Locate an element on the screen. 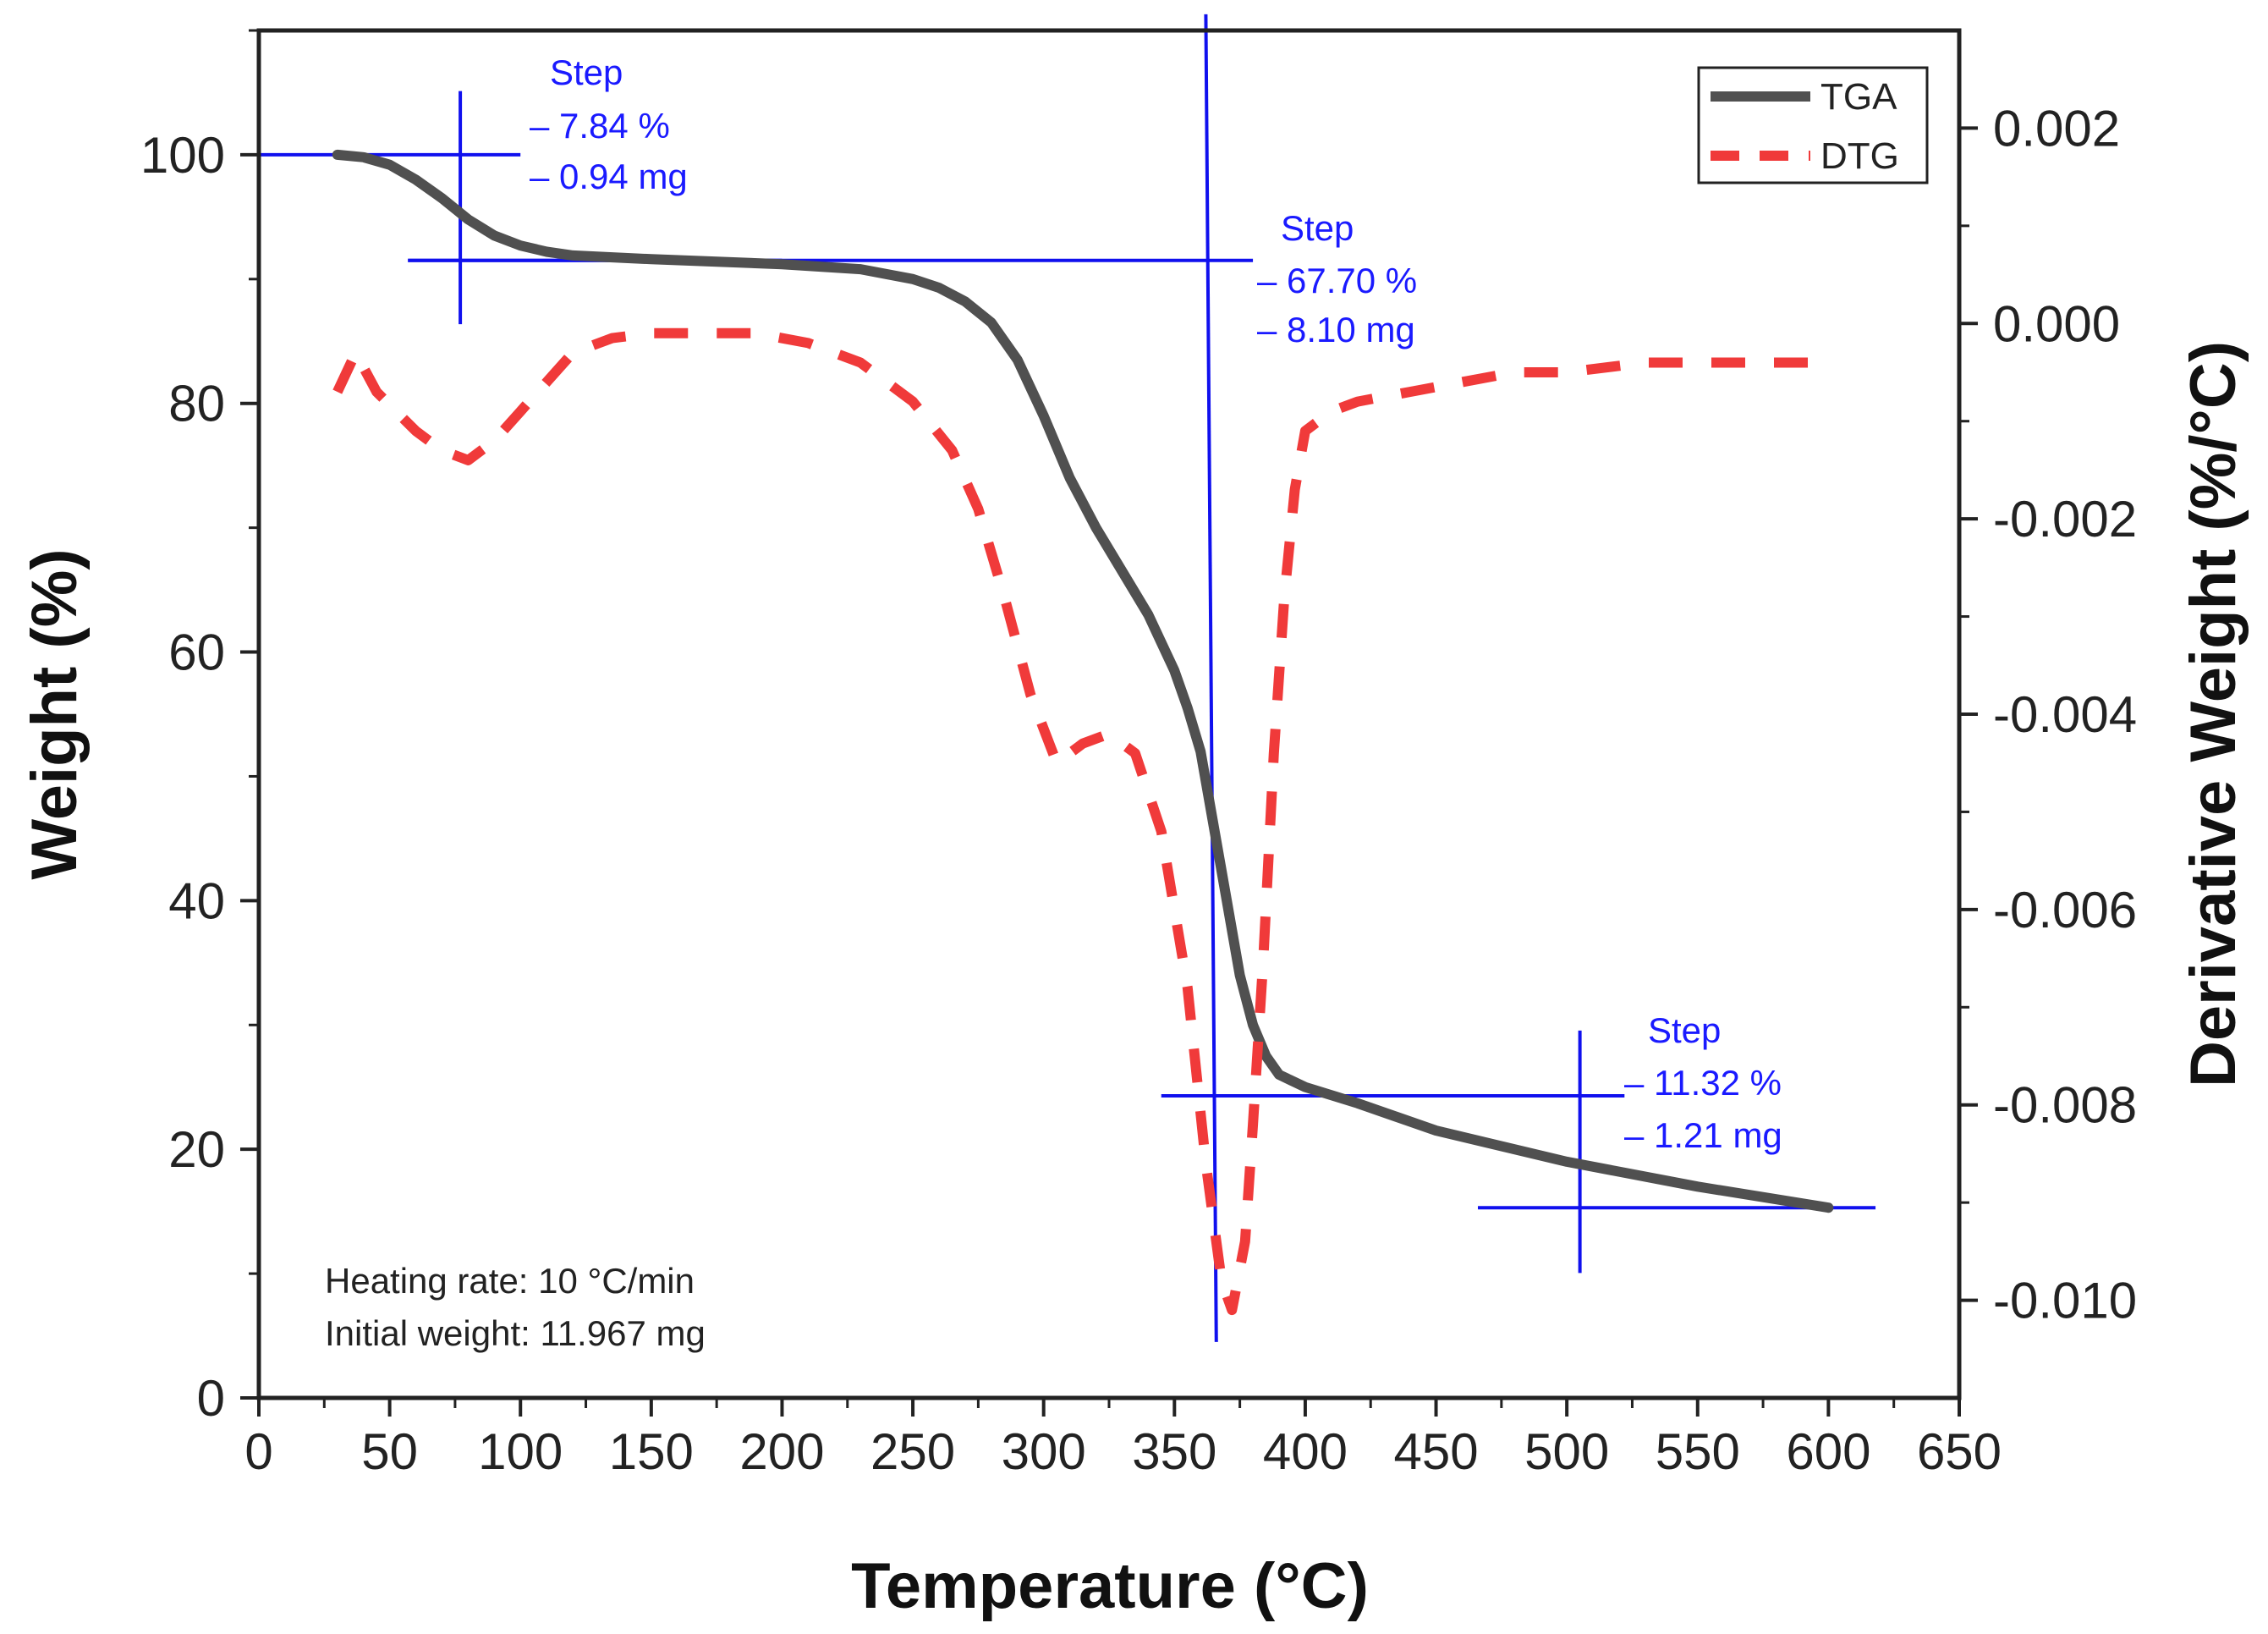 Image resolution: width=2268 pixels, height=1634 pixels. y-tick-label: 80 is located at coordinates (196, 404).